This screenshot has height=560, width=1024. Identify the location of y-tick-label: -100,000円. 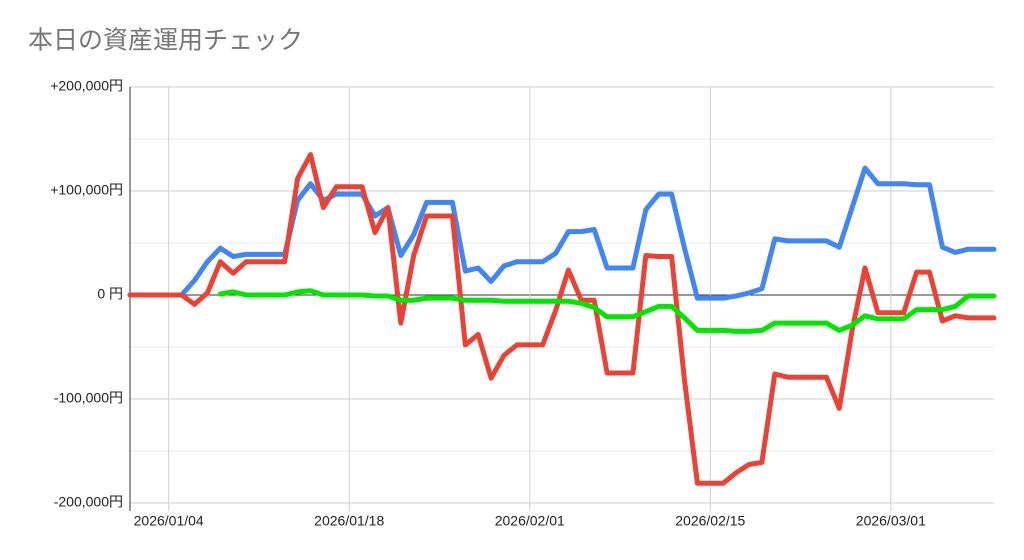
(88, 398).